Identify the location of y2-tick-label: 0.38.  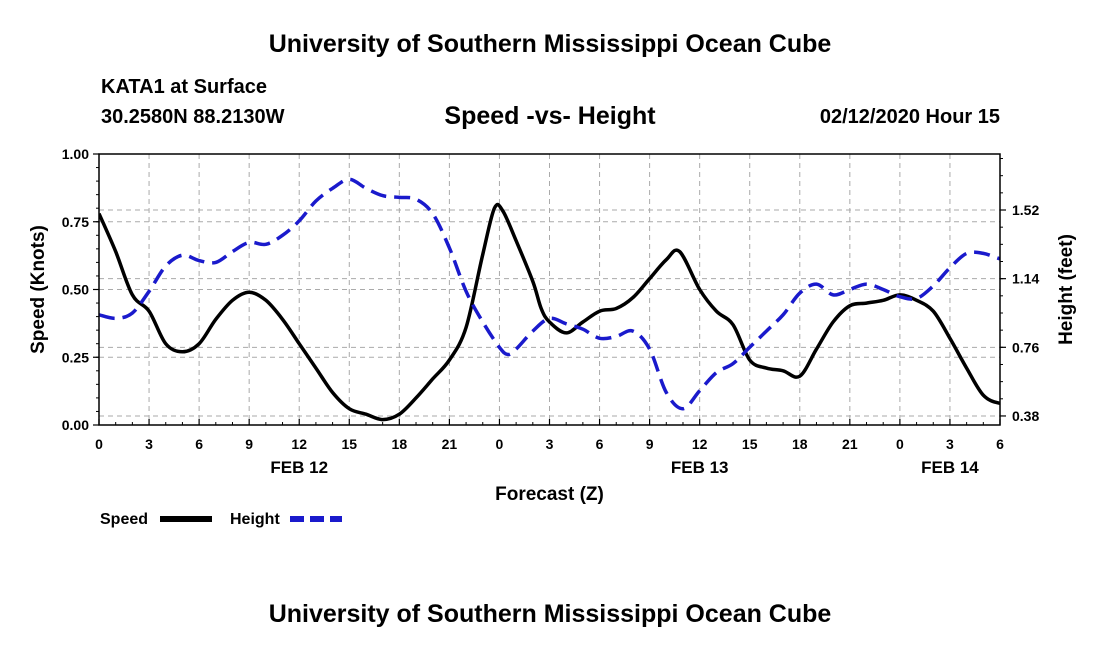
(1025, 416).